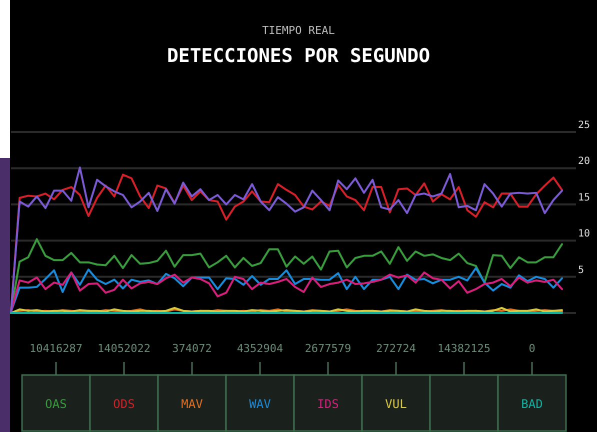 The image size is (597, 432). I want to click on text: IDS, so click(328, 404).